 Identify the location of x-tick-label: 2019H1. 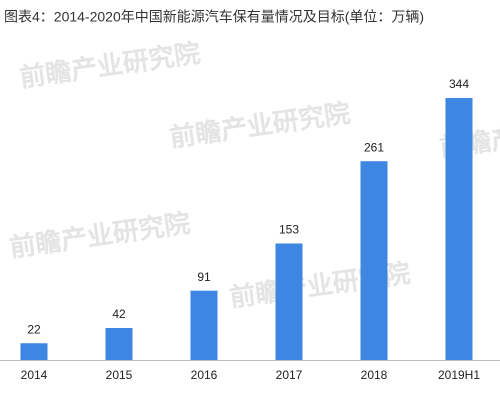
(459, 375).